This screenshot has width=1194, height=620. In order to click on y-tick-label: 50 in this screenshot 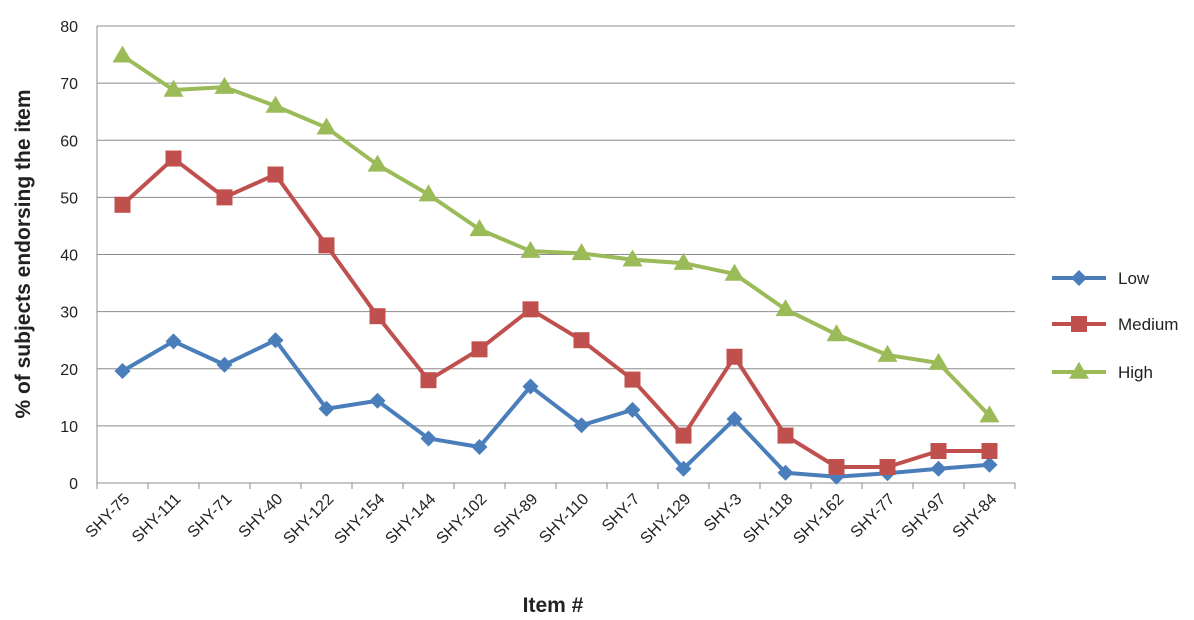, I will do `click(69, 198)`.